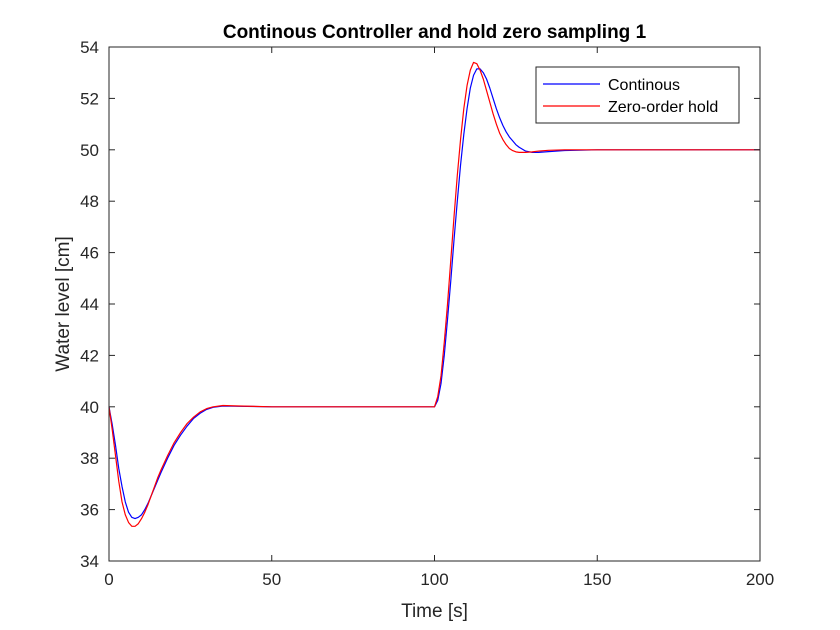 The image size is (840, 630). I want to click on x-tick-label: 0, so click(108, 579).